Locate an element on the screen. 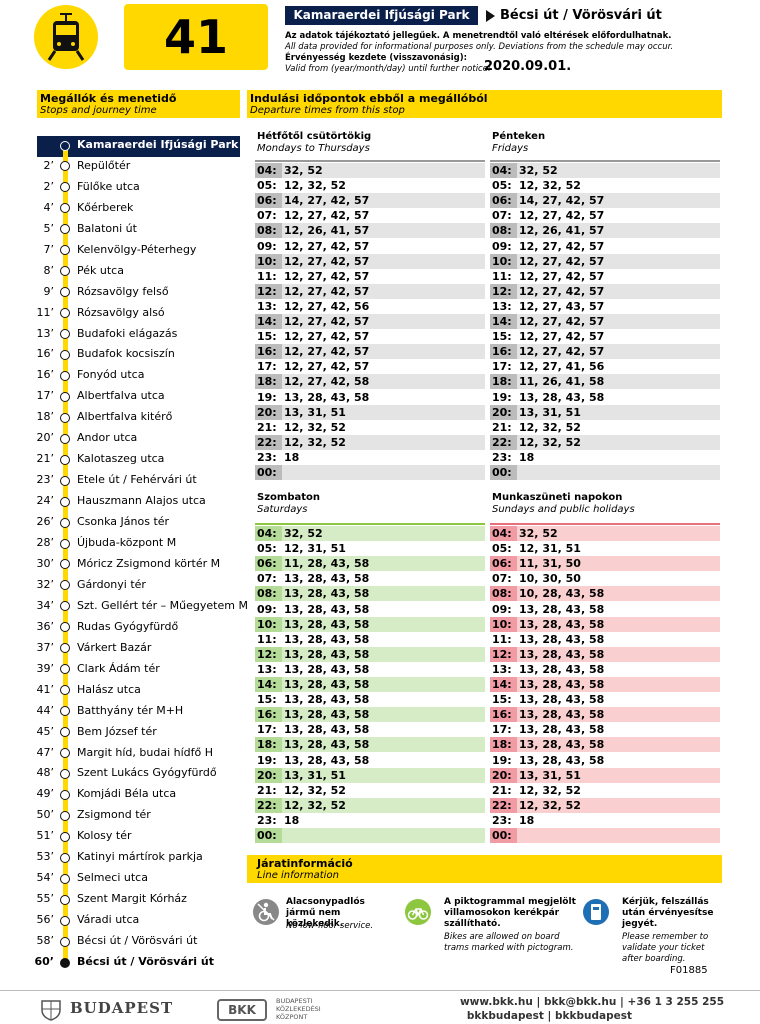 The width and height of the screenshot is (760, 1024). minutes: 18 is located at coordinates (527, 457).